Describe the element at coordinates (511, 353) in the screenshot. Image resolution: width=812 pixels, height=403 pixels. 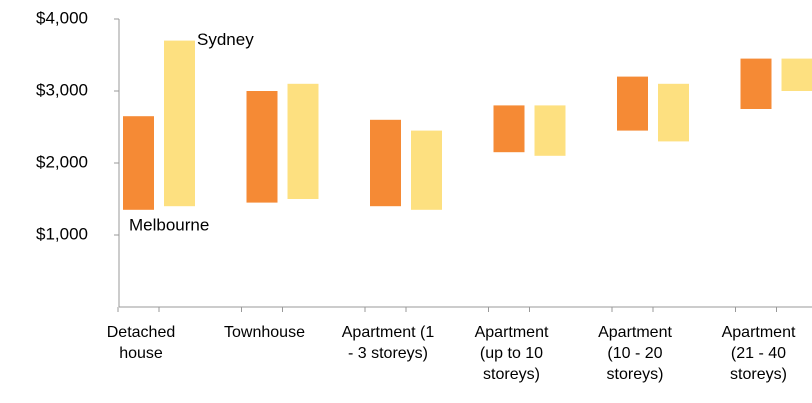
I see `x-tick-label: Apartment (up to 10 storeys)` at that location.